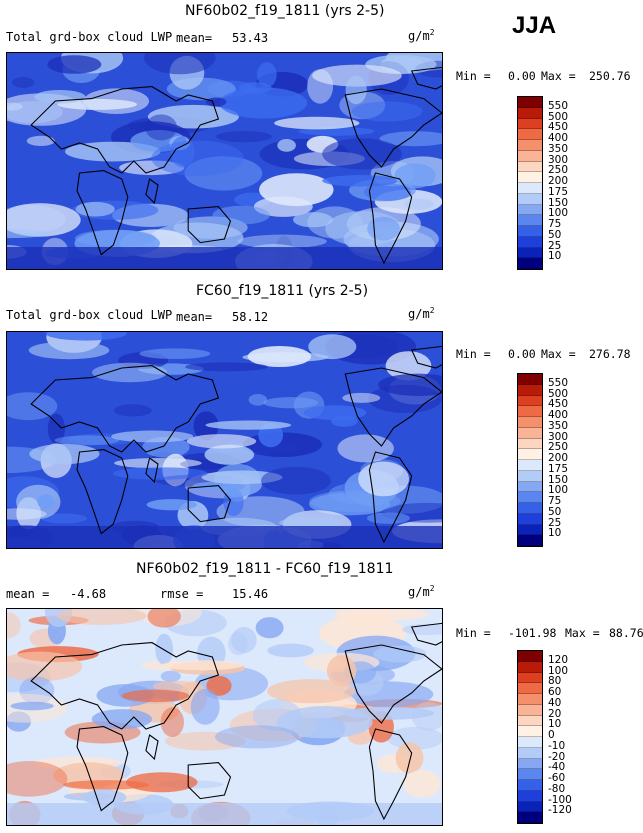 The height and width of the screenshot is (833, 643). What do you see at coordinates (89, 315) in the screenshot?
I see `panel2-variable: Total grd-box cloud LWP` at bounding box center [89, 315].